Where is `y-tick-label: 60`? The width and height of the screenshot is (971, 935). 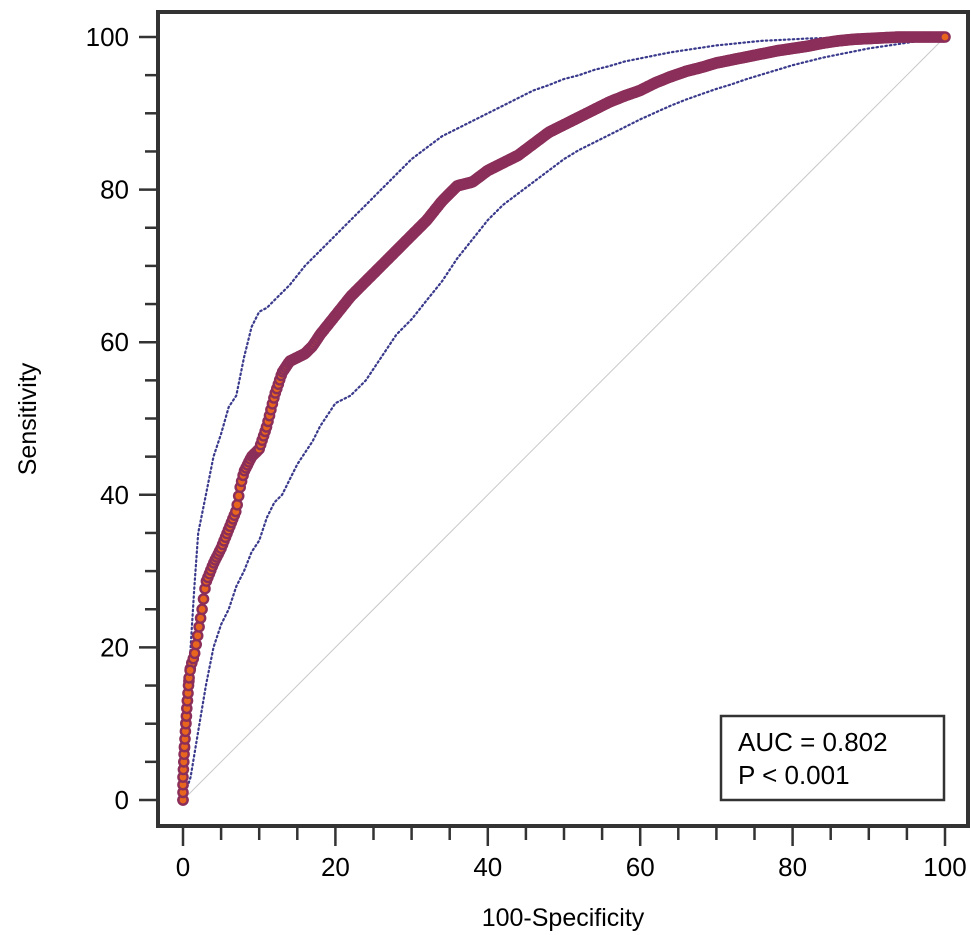 y-tick-label: 60 is located at coordinates (114, 342).